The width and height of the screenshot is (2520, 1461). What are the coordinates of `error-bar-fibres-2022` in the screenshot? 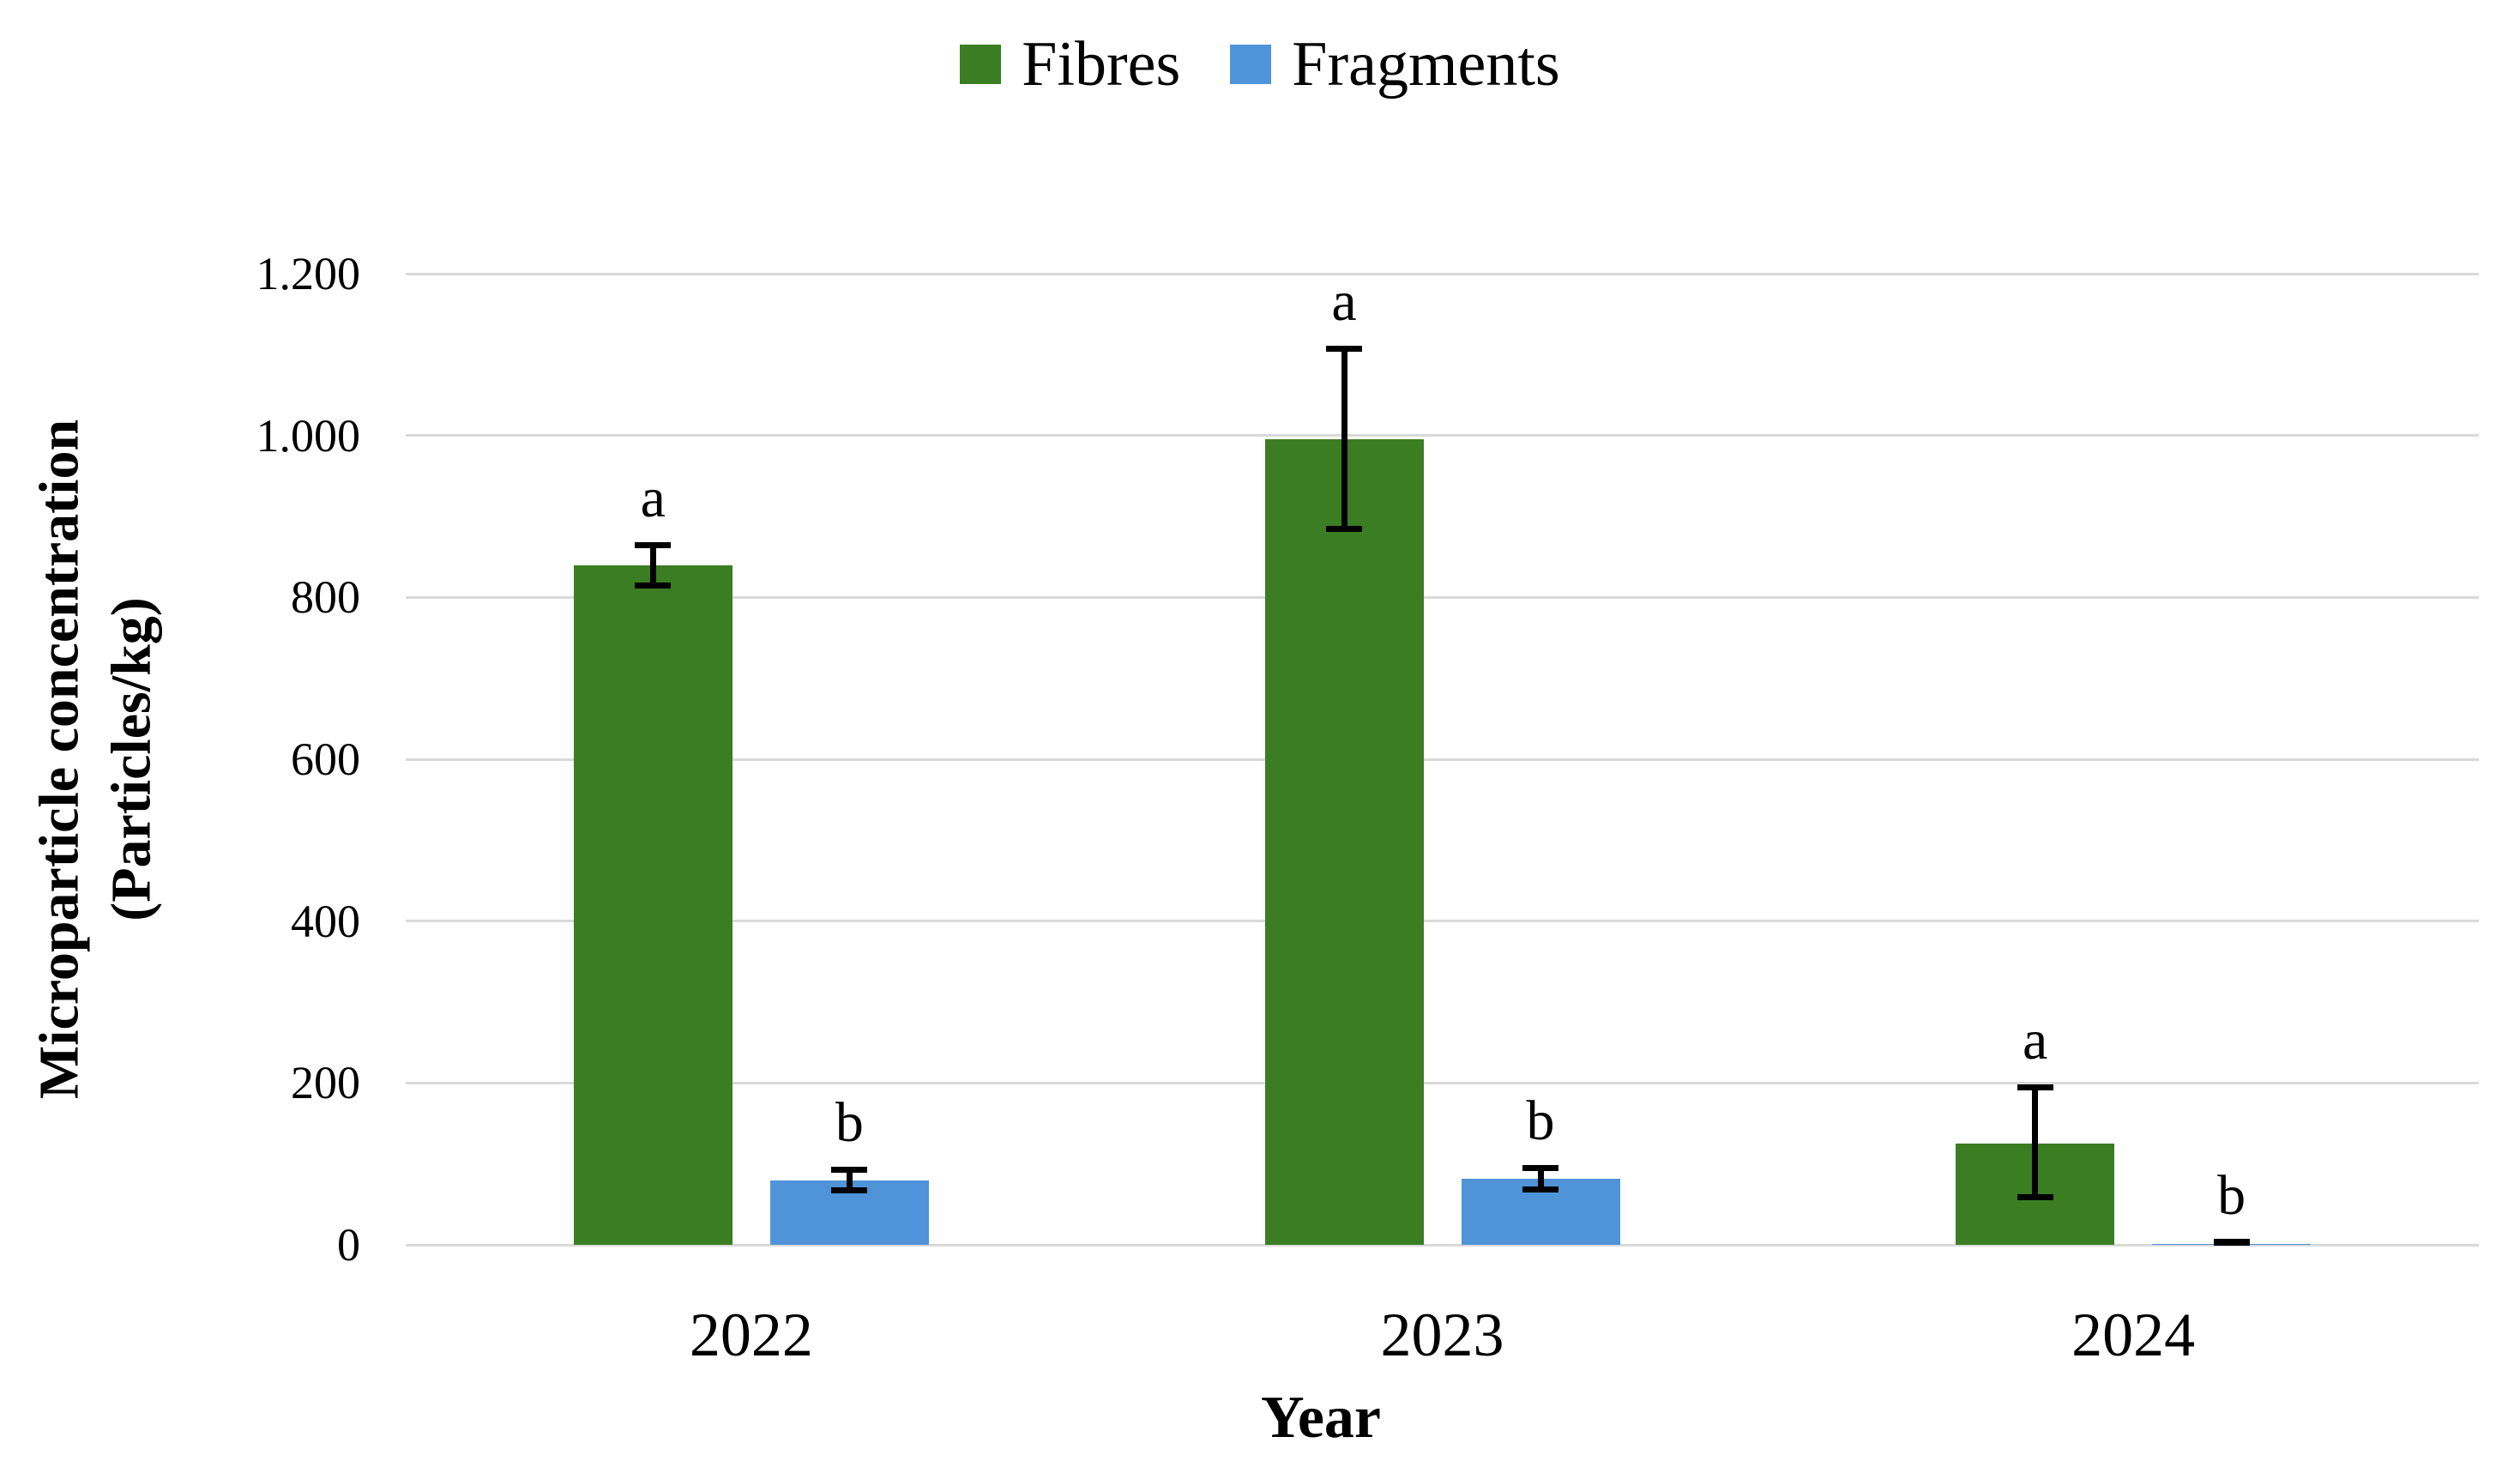 It's located at (652, 565).